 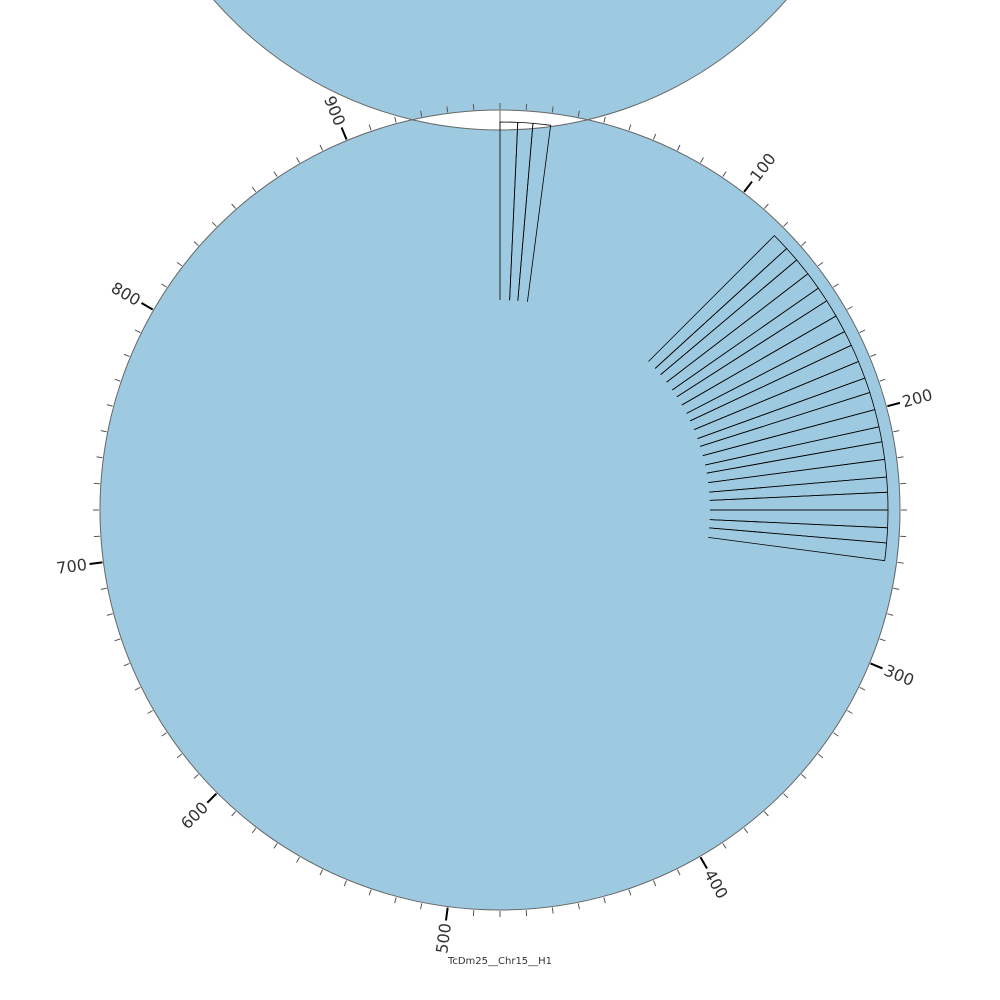 What do you see at coordinates (763, 167) in the screenshot?
I see `tick-label: 100` at bounding box center [763, 167].